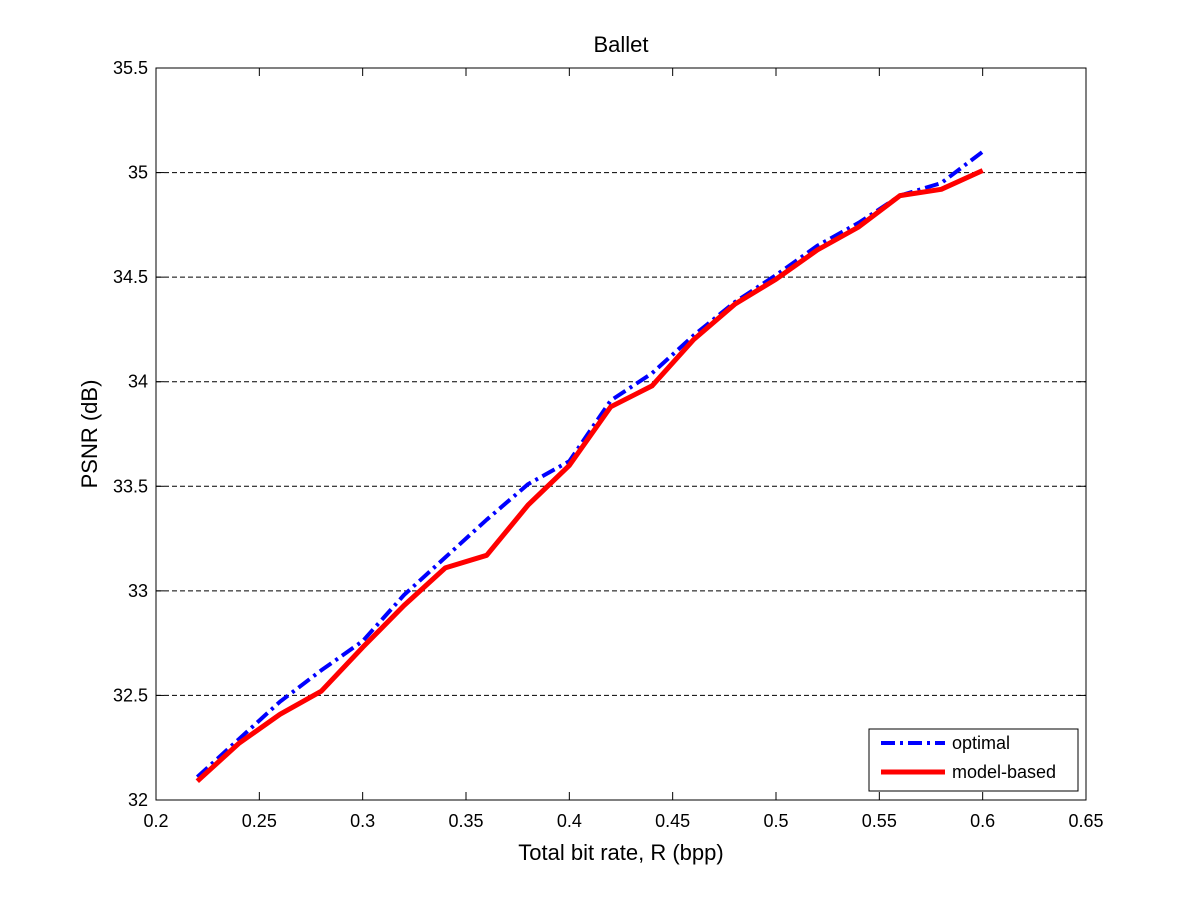 The image size is (1200, 905). What do you see at coordinates (130, 277) in the screenshot?
I see `y-tick-label-5: 34.5` at bounding box center [130, 277].